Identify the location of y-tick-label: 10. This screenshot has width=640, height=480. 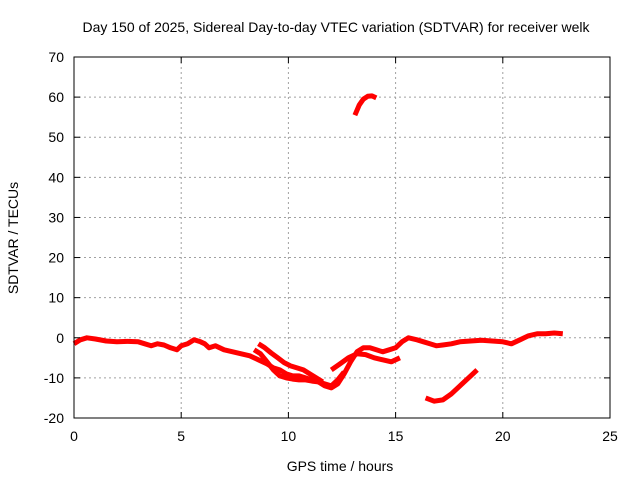
(56, 298).